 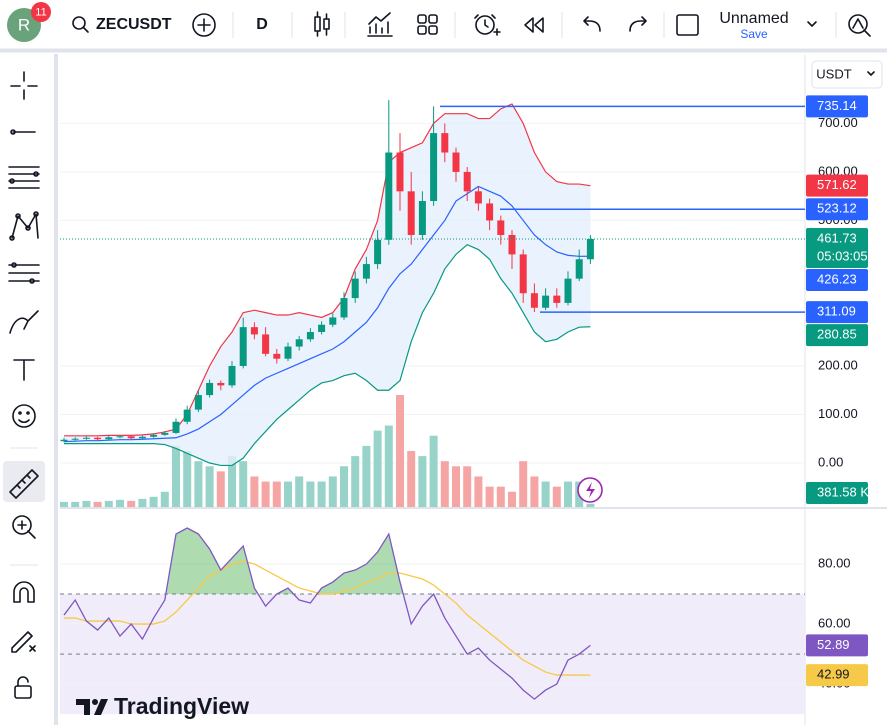 What do you see at coordinates (181, 706) in the screenshot?
I see `logo-text: TradingView` at bounding box center [181, 706].